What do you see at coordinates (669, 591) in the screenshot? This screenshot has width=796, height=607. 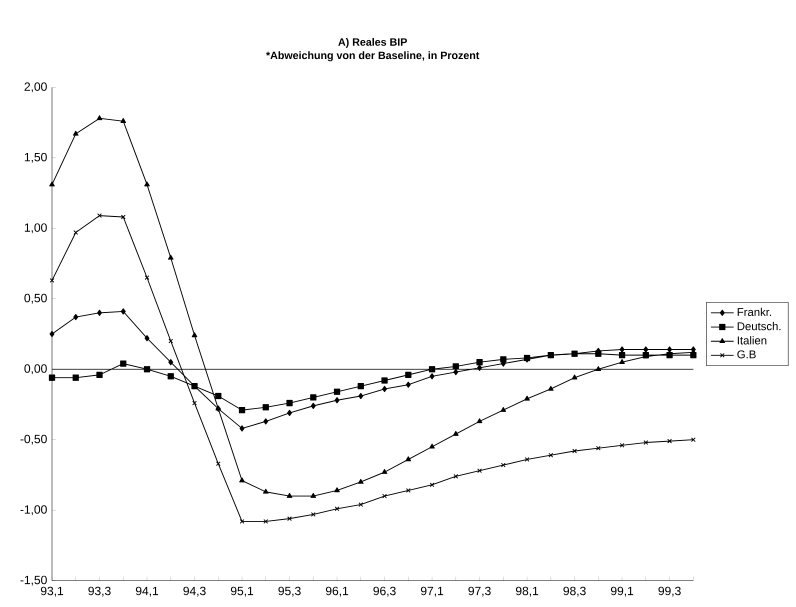 I see `x-tick-label: 99,3` at bounding box center [669, 591].